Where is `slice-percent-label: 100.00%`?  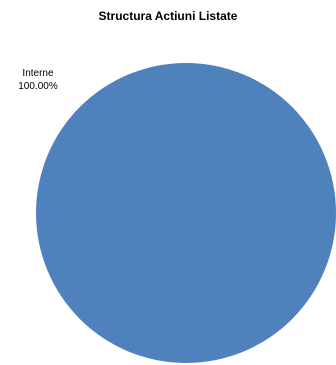
slice-percent-label: 100.00% is located at coordinates (38, 86).